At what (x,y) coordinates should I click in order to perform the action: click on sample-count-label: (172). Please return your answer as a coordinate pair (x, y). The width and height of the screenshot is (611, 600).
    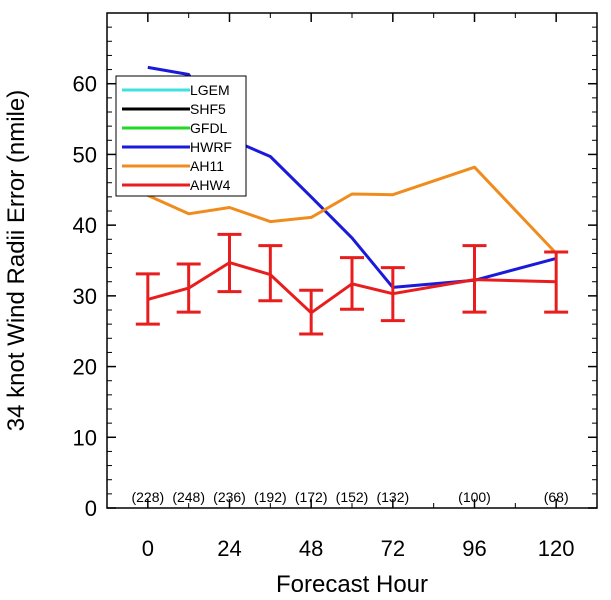
    Looking at the image, I should click on (311, 497).